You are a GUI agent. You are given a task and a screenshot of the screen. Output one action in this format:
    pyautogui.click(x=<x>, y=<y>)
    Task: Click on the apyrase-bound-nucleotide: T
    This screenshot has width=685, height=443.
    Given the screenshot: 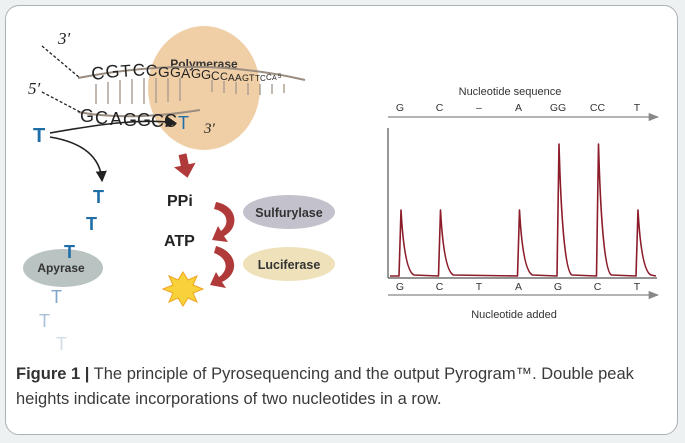 What is the action you would take?
    pyautogui.click(x=69, y=252)
    